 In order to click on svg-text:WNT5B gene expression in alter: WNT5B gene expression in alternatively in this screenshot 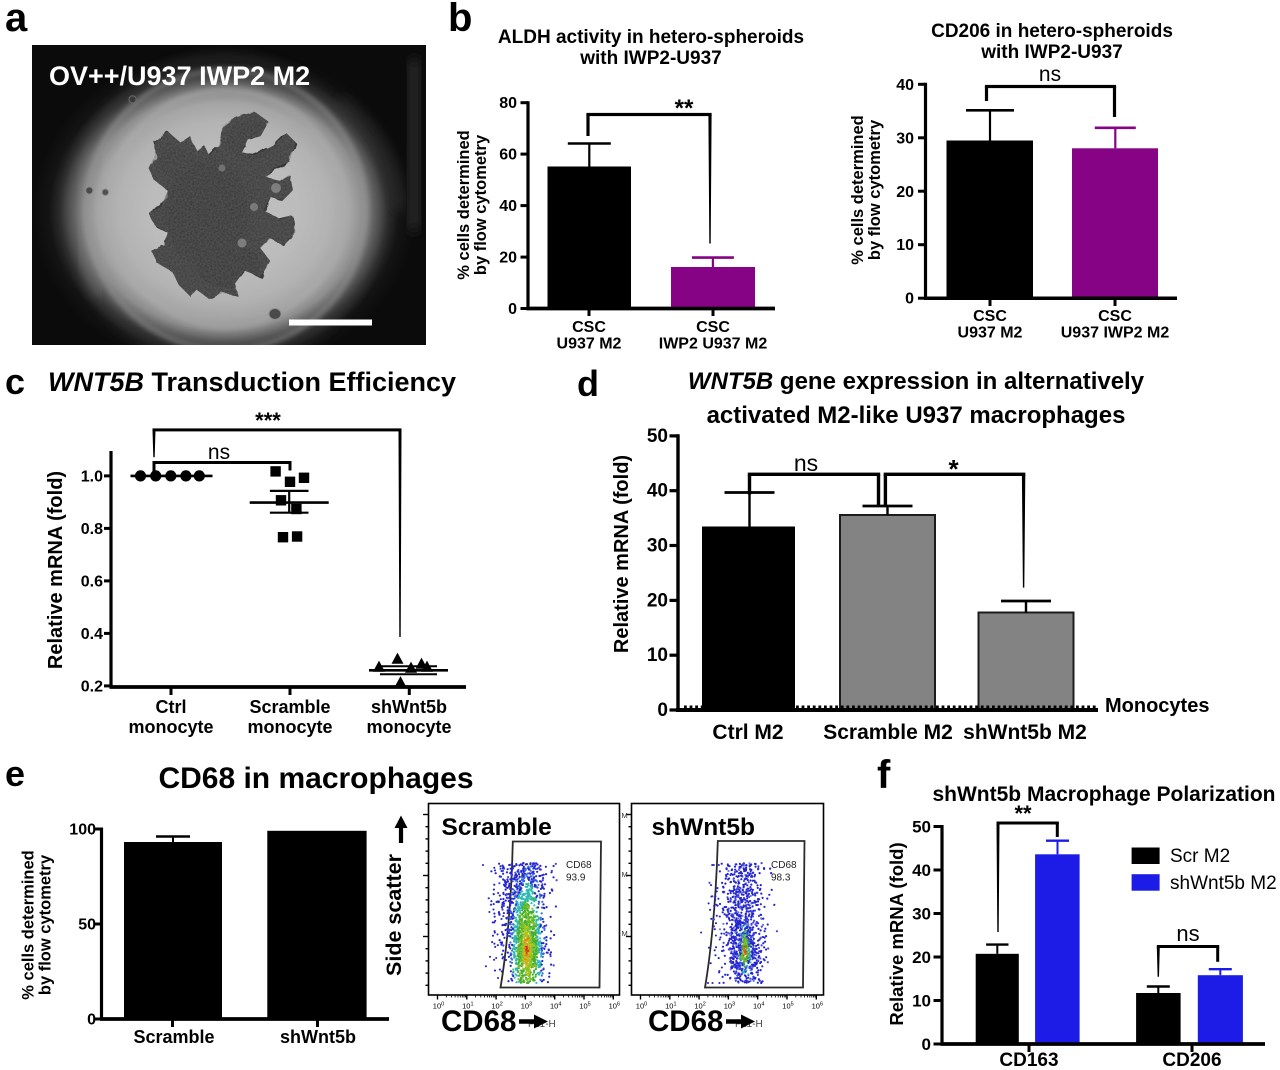, I will do `click(916, 381)`.